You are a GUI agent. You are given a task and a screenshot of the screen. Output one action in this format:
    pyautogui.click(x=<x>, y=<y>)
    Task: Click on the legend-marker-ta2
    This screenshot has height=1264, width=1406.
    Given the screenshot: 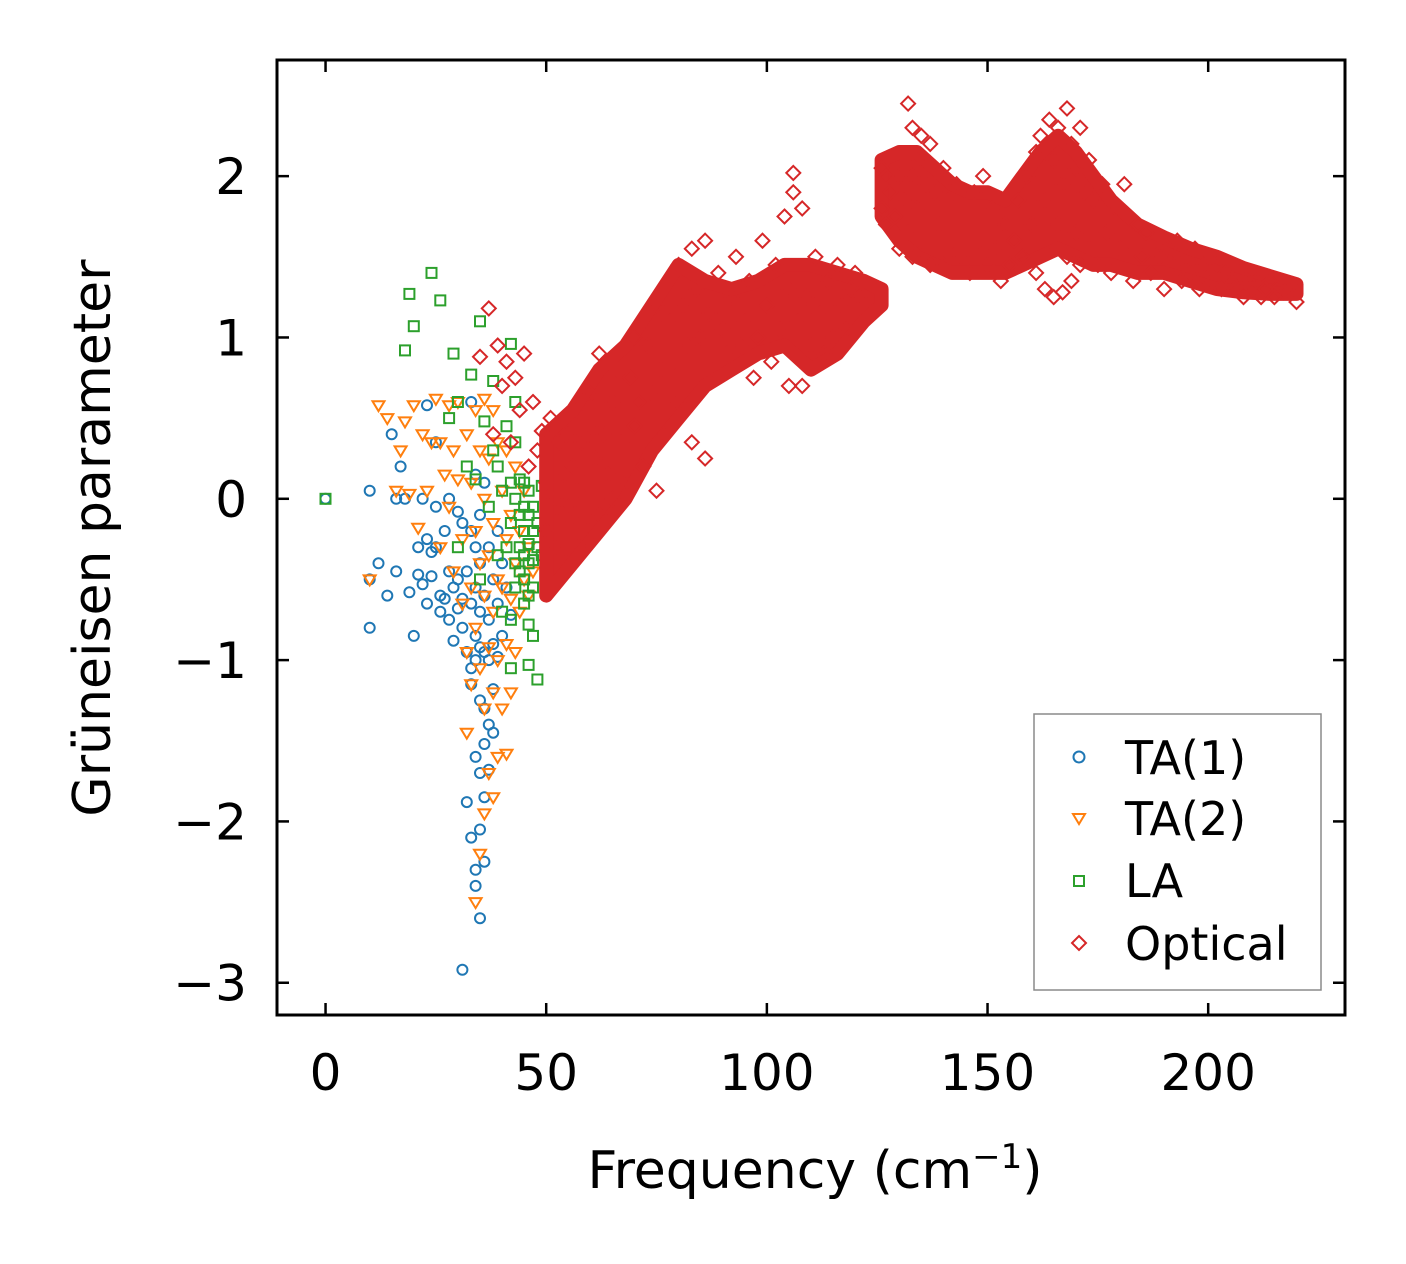 What is the action you would take?
    pyautogui.click(x=1079, y=819)
    